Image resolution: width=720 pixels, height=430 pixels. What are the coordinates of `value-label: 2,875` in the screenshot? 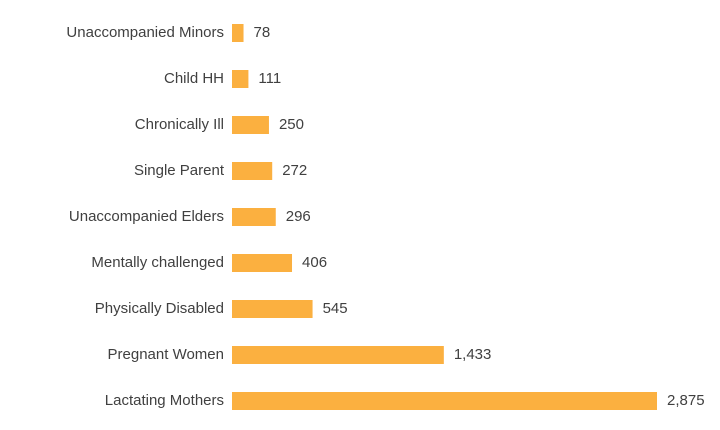 It's located at (686, 400).